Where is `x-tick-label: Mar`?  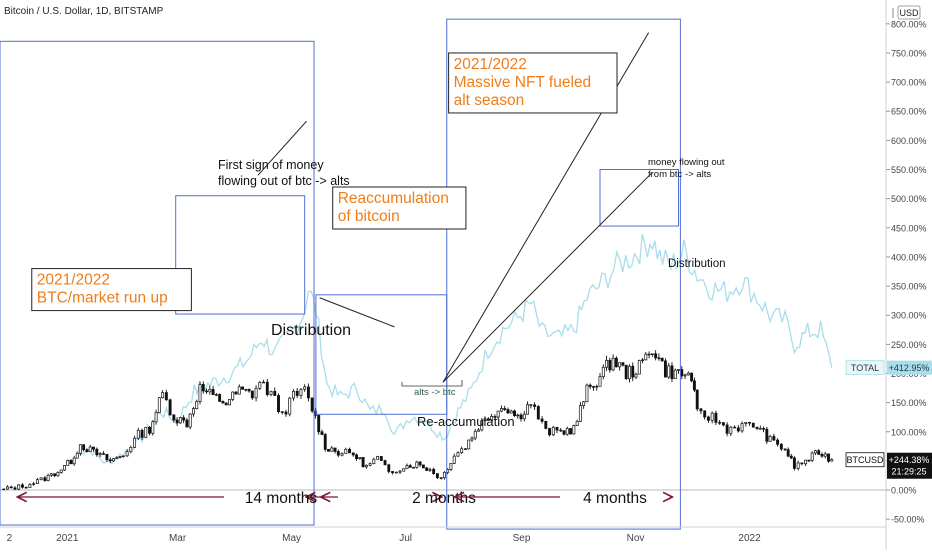 x-tick-label: Mar is located at coordinates (178, 538).